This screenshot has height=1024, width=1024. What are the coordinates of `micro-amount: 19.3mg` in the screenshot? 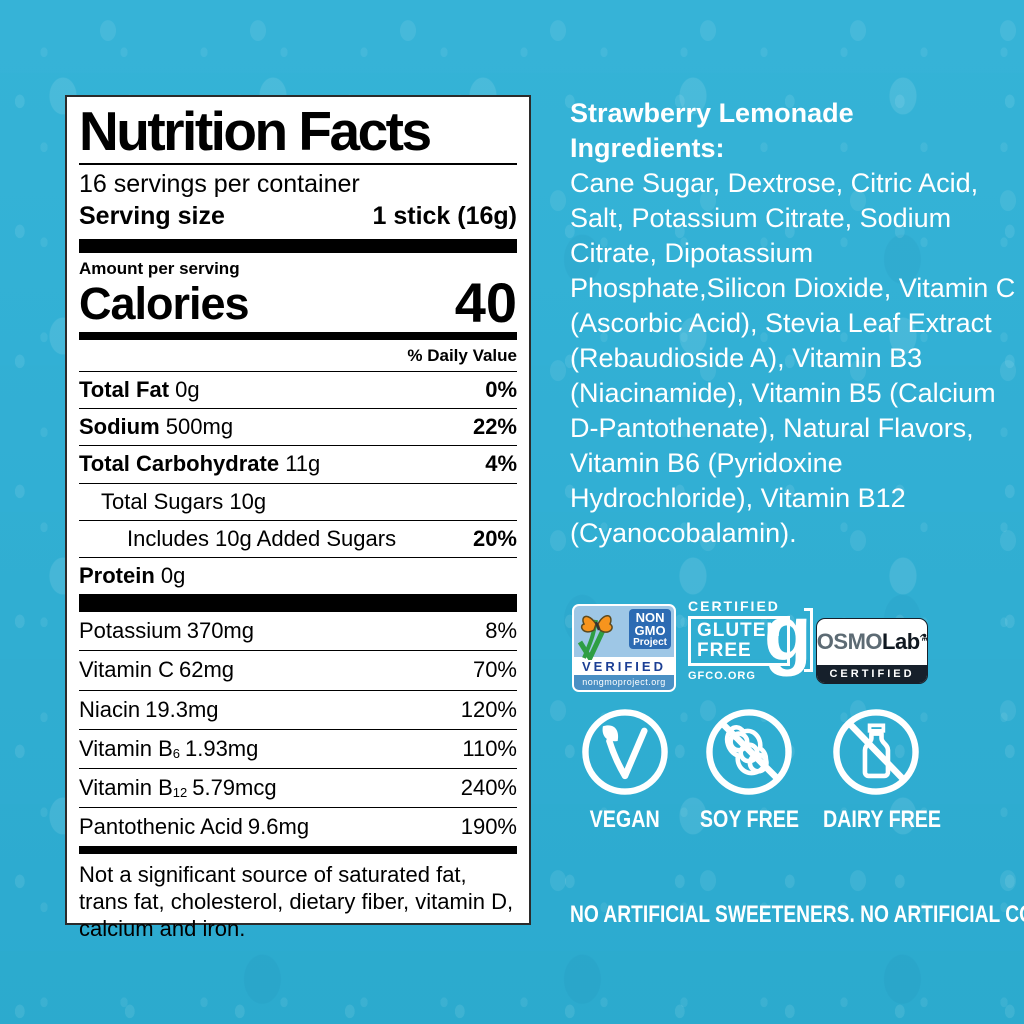 It's located at (182, 709).